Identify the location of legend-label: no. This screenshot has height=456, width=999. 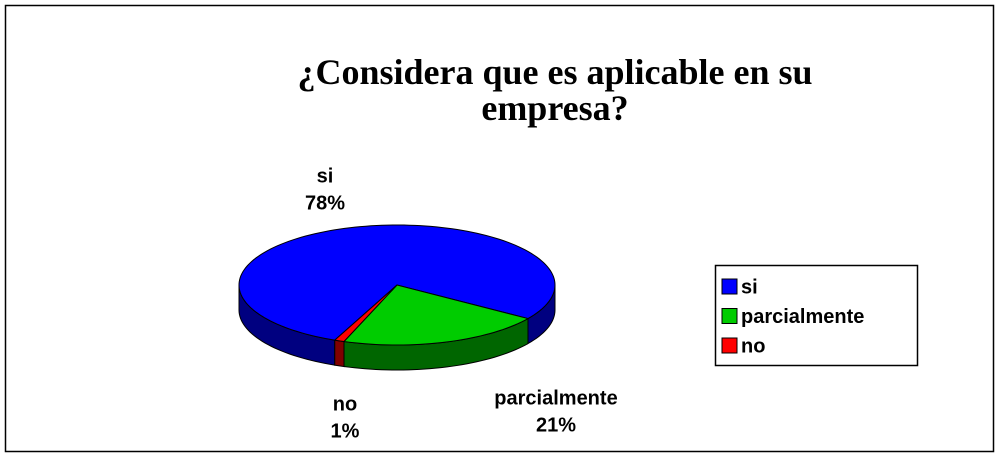
(753, 346).